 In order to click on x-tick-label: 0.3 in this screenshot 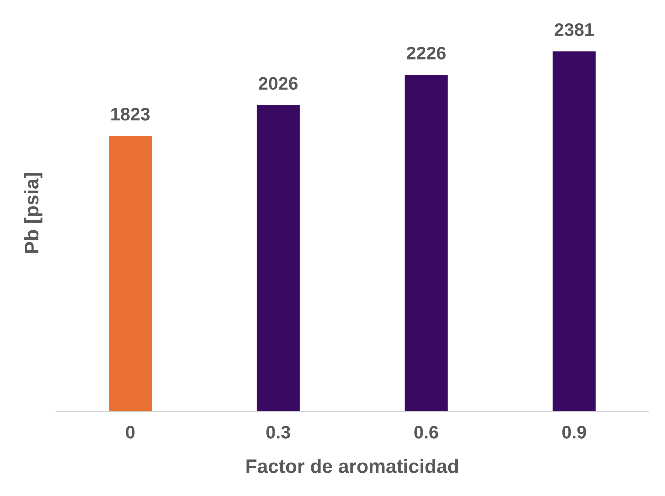, I will do `click(278, 432)`.